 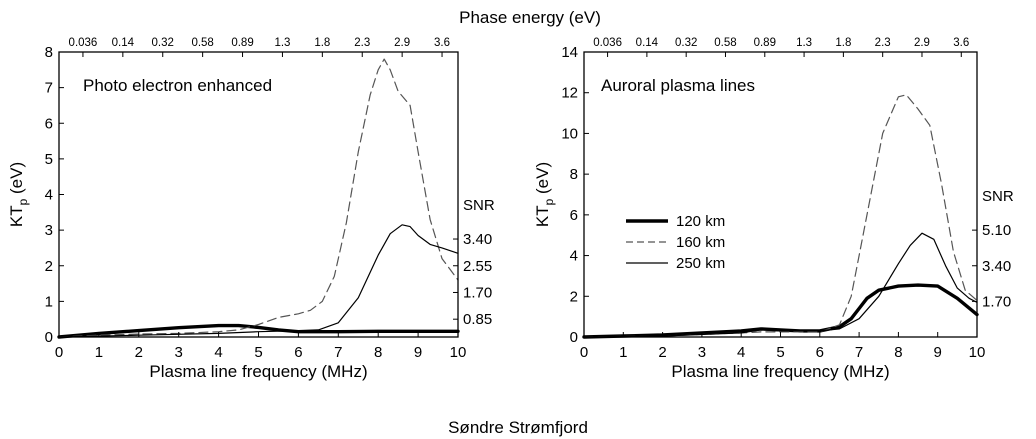 I want to click on top-axis-title: Phase energy (eV), so click(x=530, y=17).